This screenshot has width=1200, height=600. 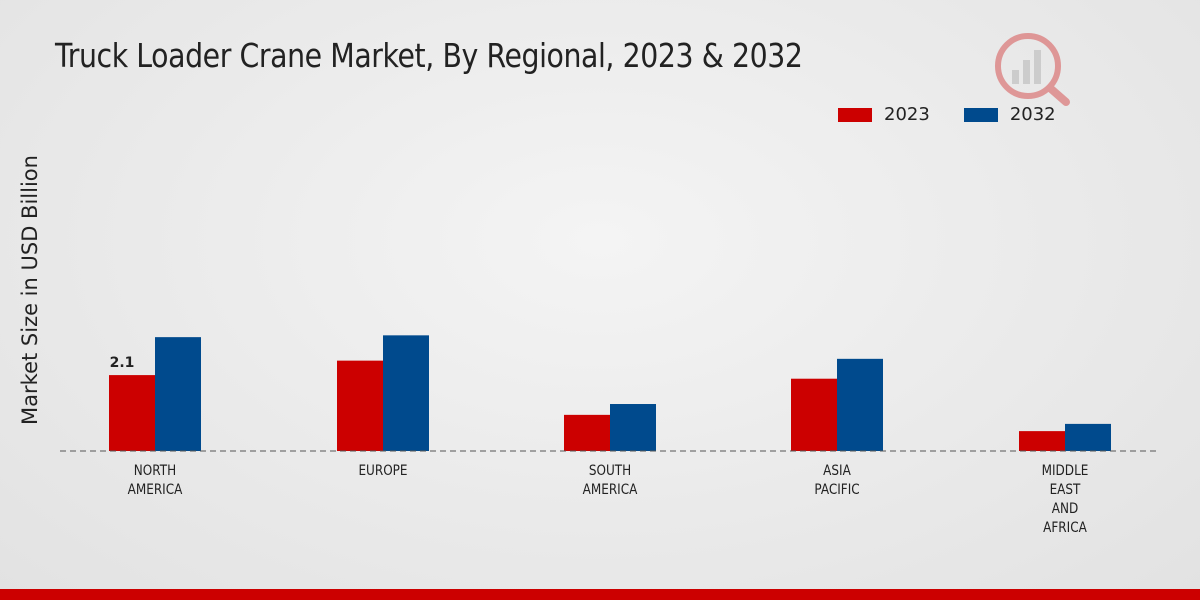 What do you see at coordinates (1032, 70) in the screenshot?
I see `brand-logo-icon` at bounding box center [1032, 70].